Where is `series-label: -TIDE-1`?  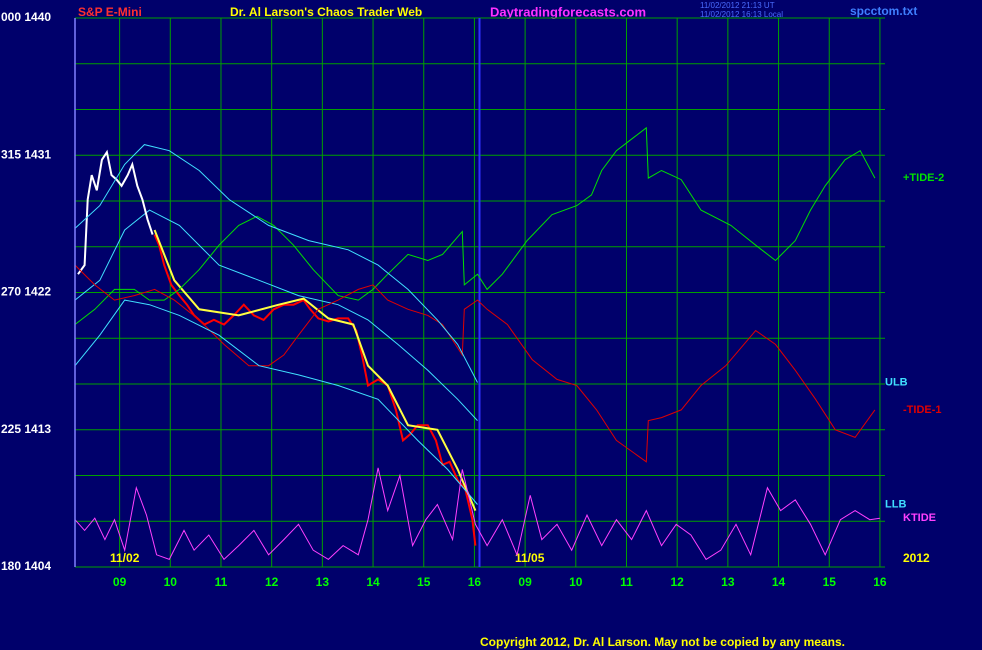 series-label: -TIDE-1 is located at coordinates (922, 410).